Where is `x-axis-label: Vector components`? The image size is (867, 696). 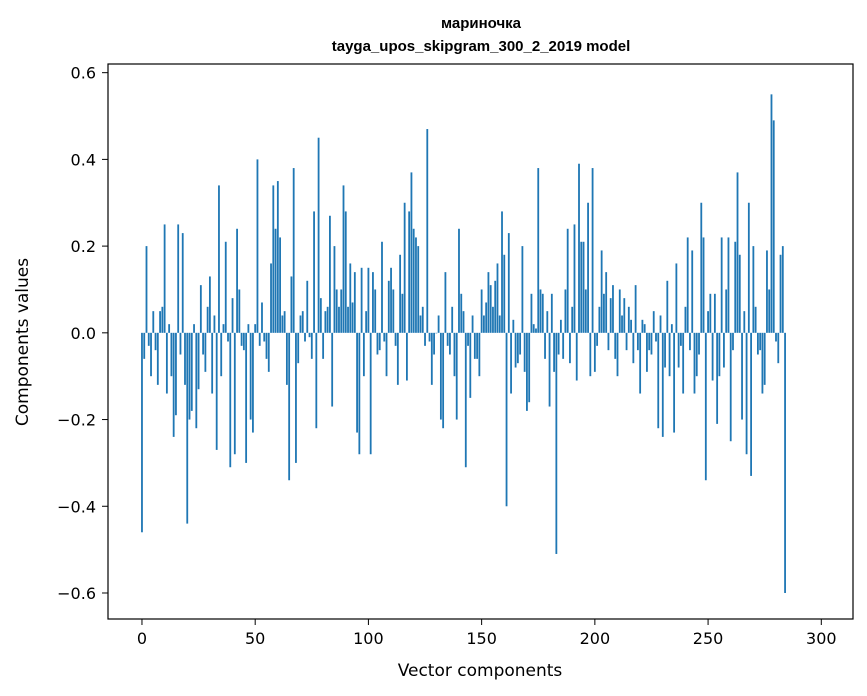 x-axis-label: Vector components is located at coordinates (480, 671).